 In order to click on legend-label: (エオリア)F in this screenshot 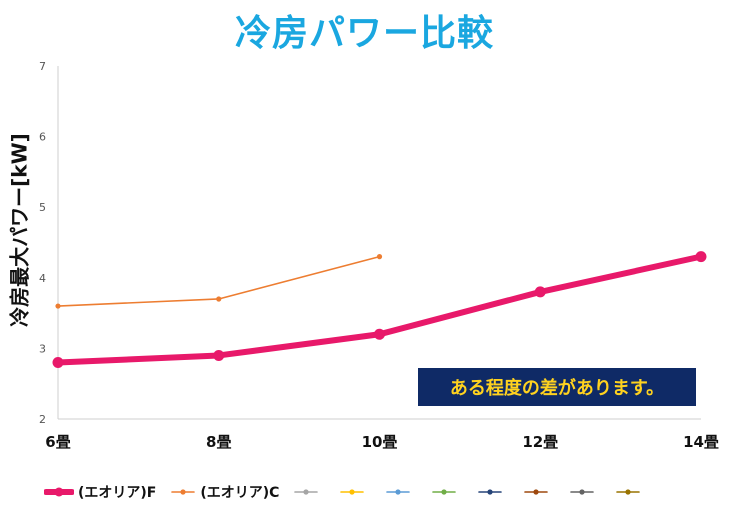, I will do `click(117, 493)`.